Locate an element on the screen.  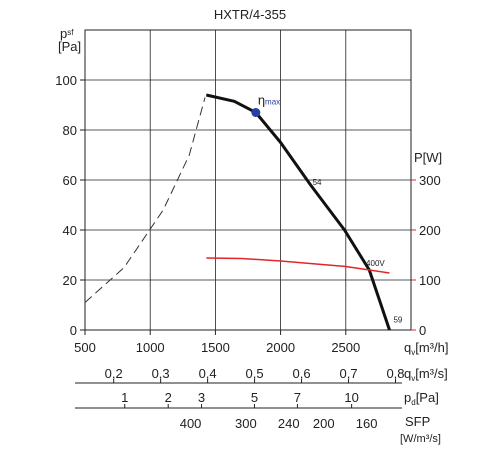
axis-label: qv[m³/h] is located at coordinates (426, 348).